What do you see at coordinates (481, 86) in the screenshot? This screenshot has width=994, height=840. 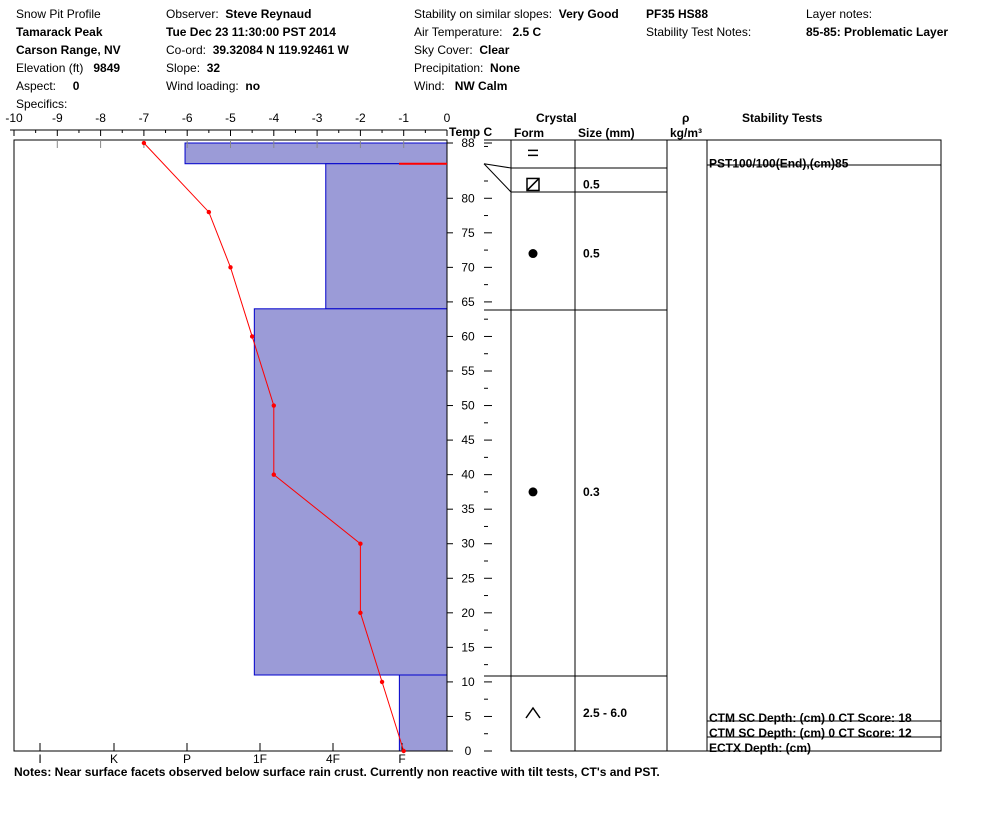 I see `wind-value: NW Calm` at bounding box center [481, 86].